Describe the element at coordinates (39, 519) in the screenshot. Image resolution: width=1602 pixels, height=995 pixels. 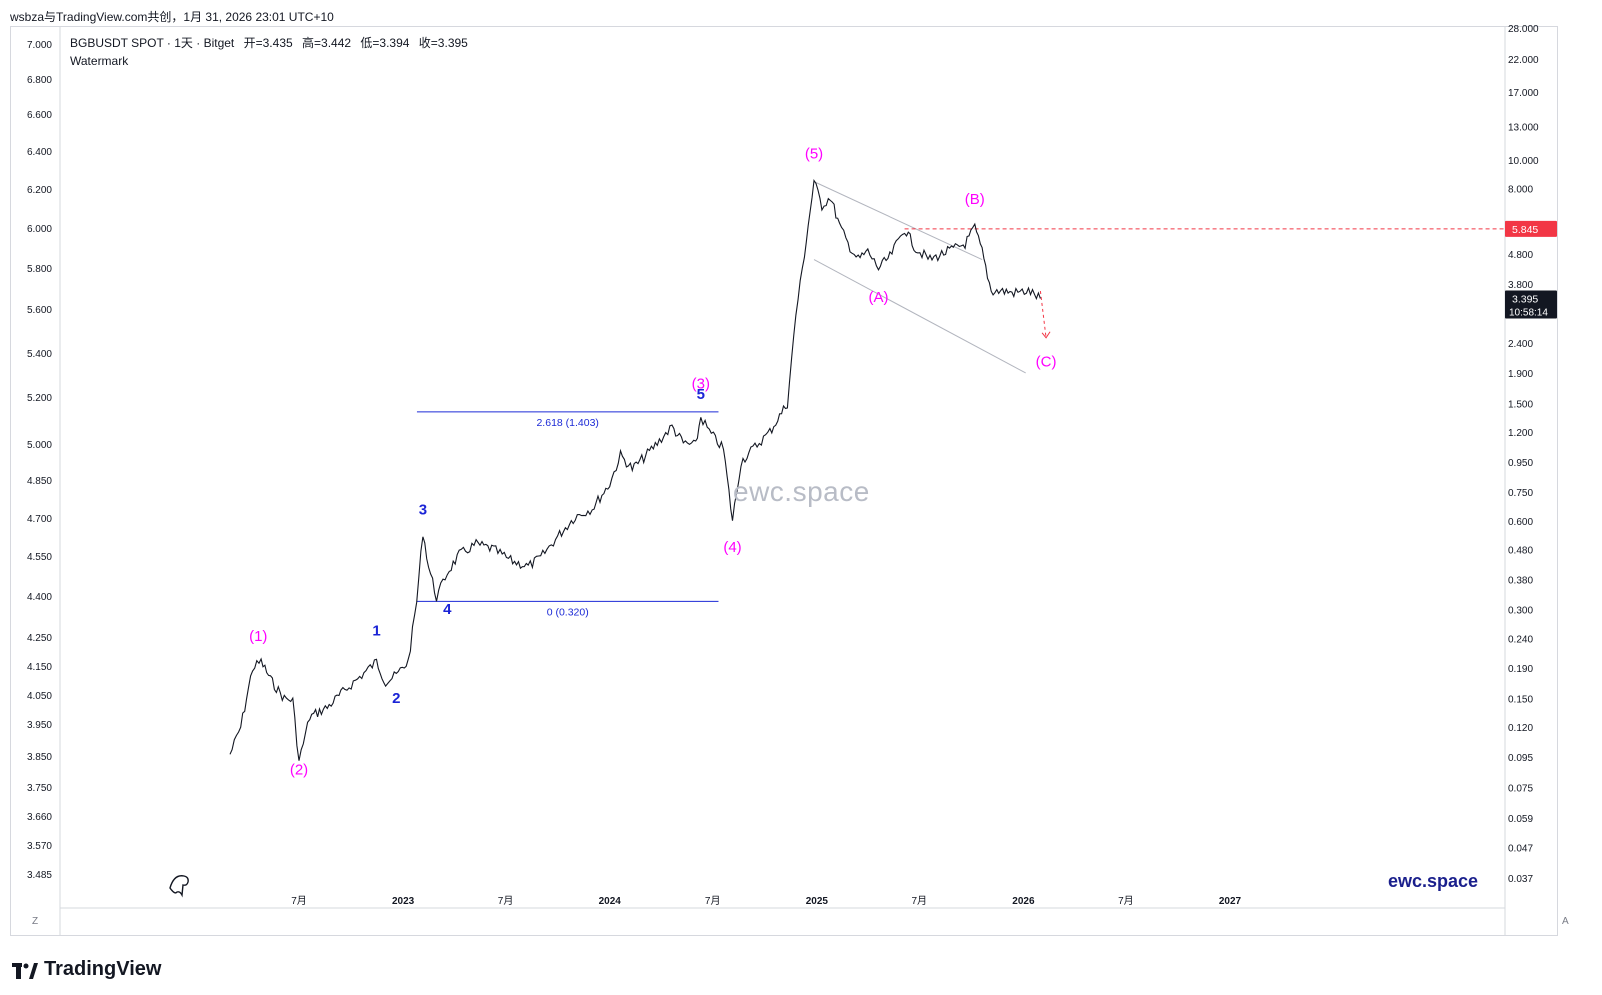
I see `left-axis-tick: 4.700` at that location.